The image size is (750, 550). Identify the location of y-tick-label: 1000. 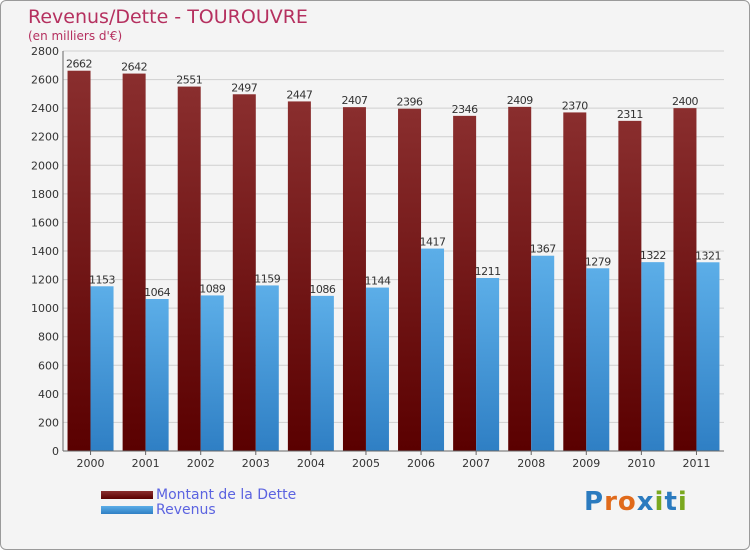
(45, 308).